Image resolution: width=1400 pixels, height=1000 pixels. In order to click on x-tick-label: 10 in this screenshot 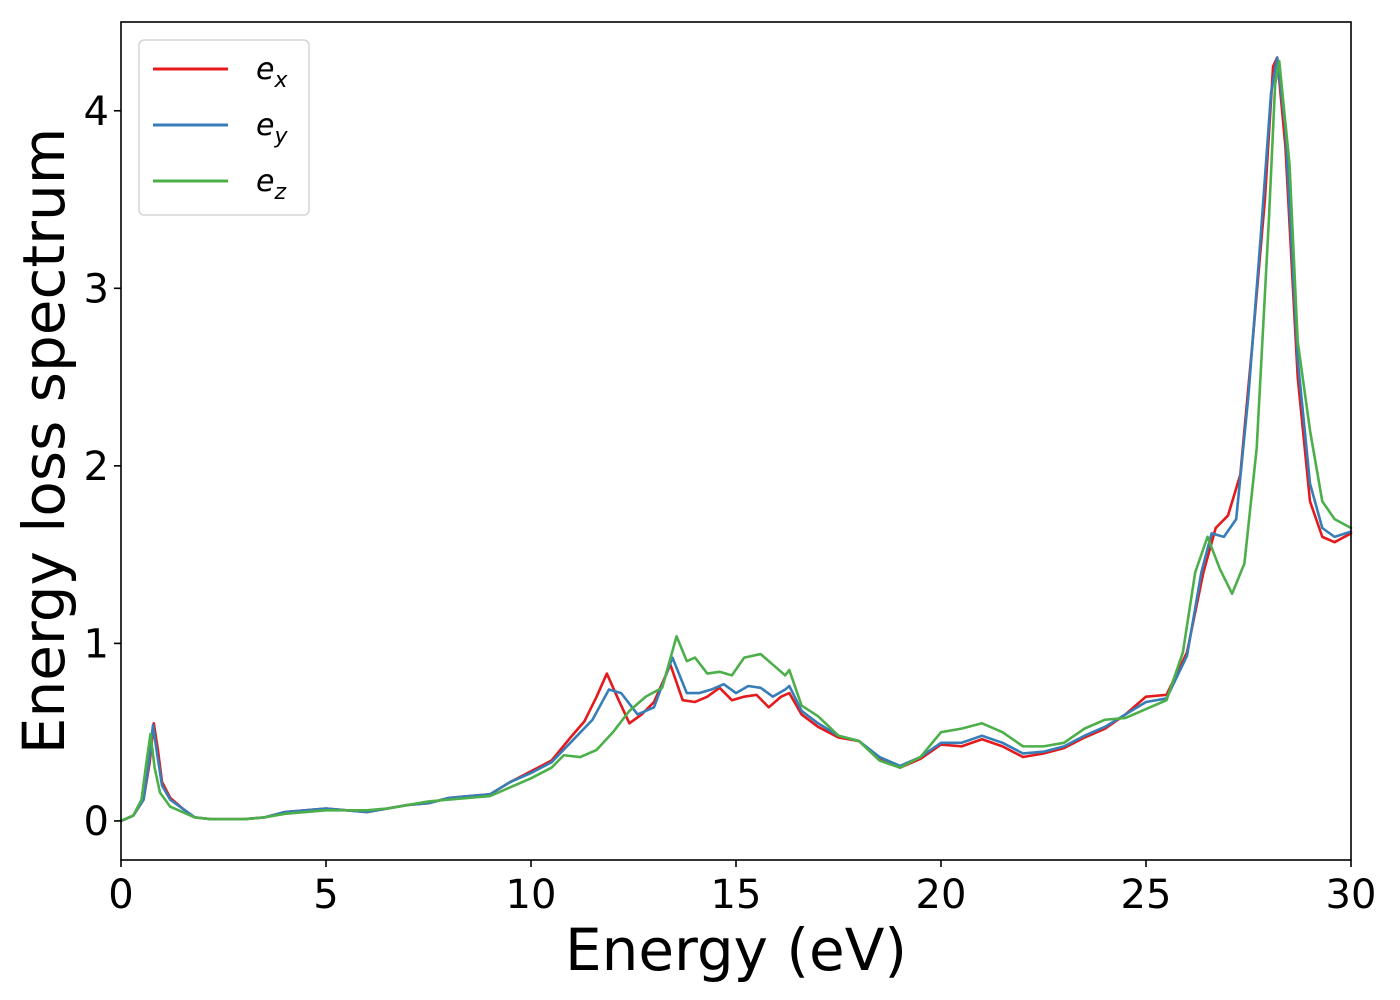, I will do `click(531, 895)`.